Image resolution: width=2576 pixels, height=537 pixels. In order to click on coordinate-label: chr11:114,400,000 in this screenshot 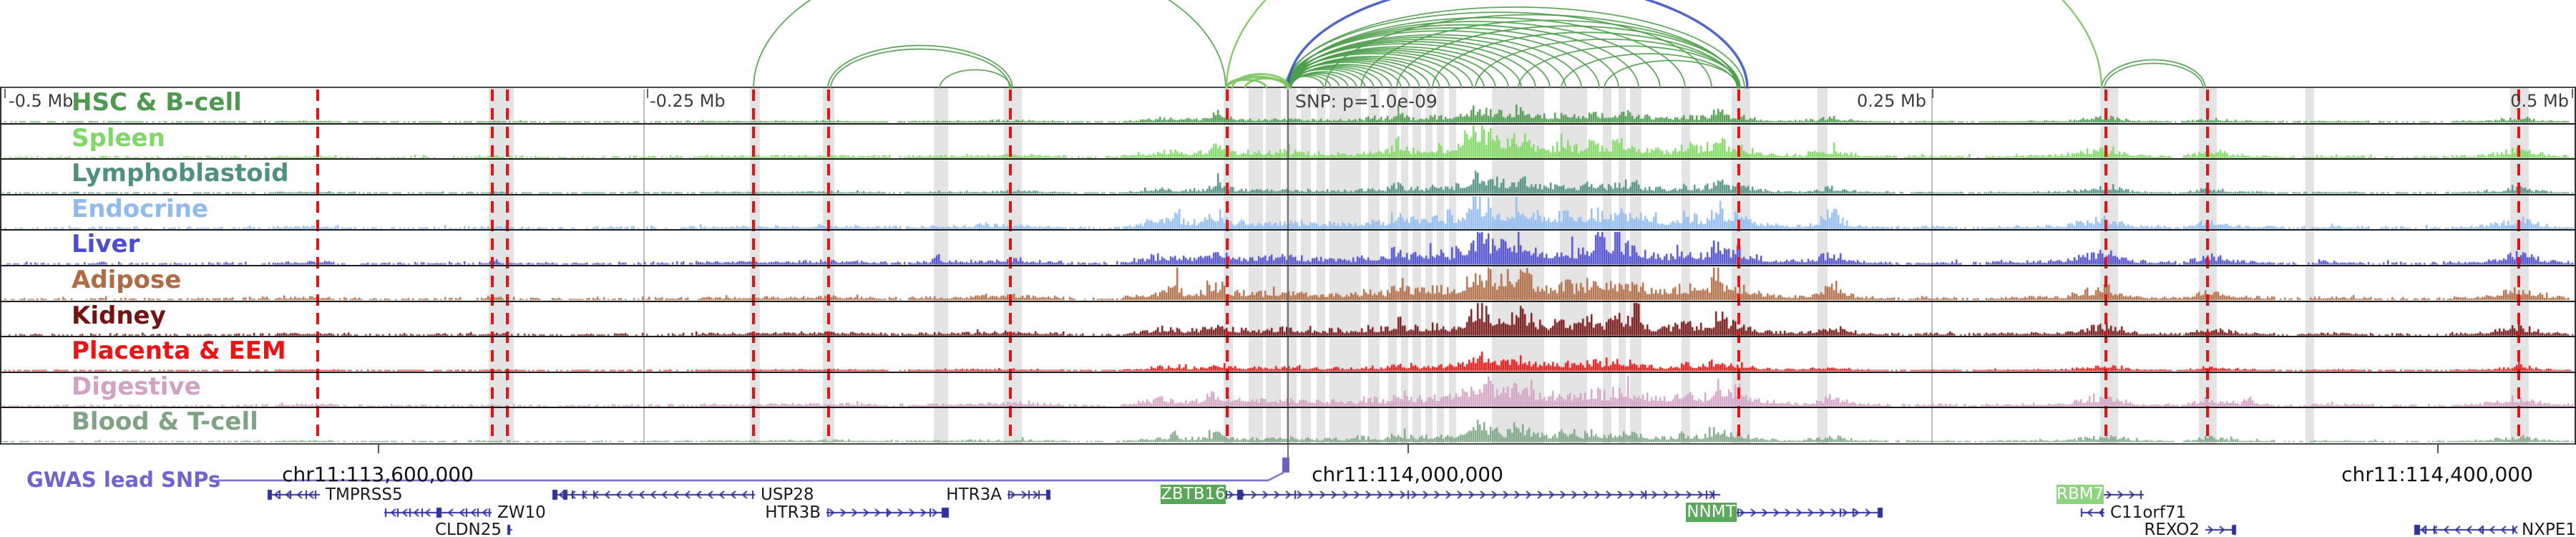, I will do `click(2437, 474)`.